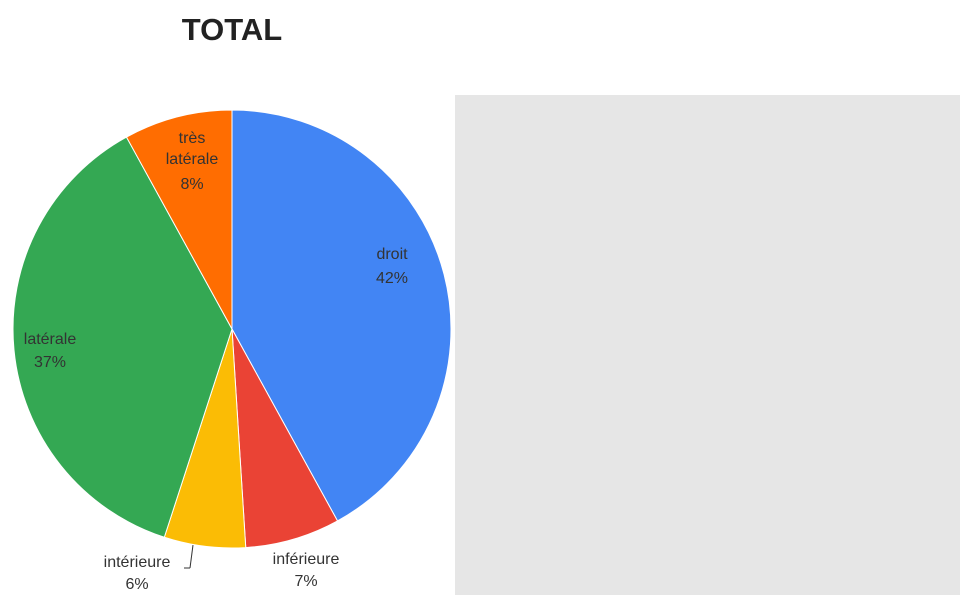 The image size is (960, 595). Describe the element at coordinates (192, 184) in the screenshot. I see `slice-value-label: 8%` at that location.